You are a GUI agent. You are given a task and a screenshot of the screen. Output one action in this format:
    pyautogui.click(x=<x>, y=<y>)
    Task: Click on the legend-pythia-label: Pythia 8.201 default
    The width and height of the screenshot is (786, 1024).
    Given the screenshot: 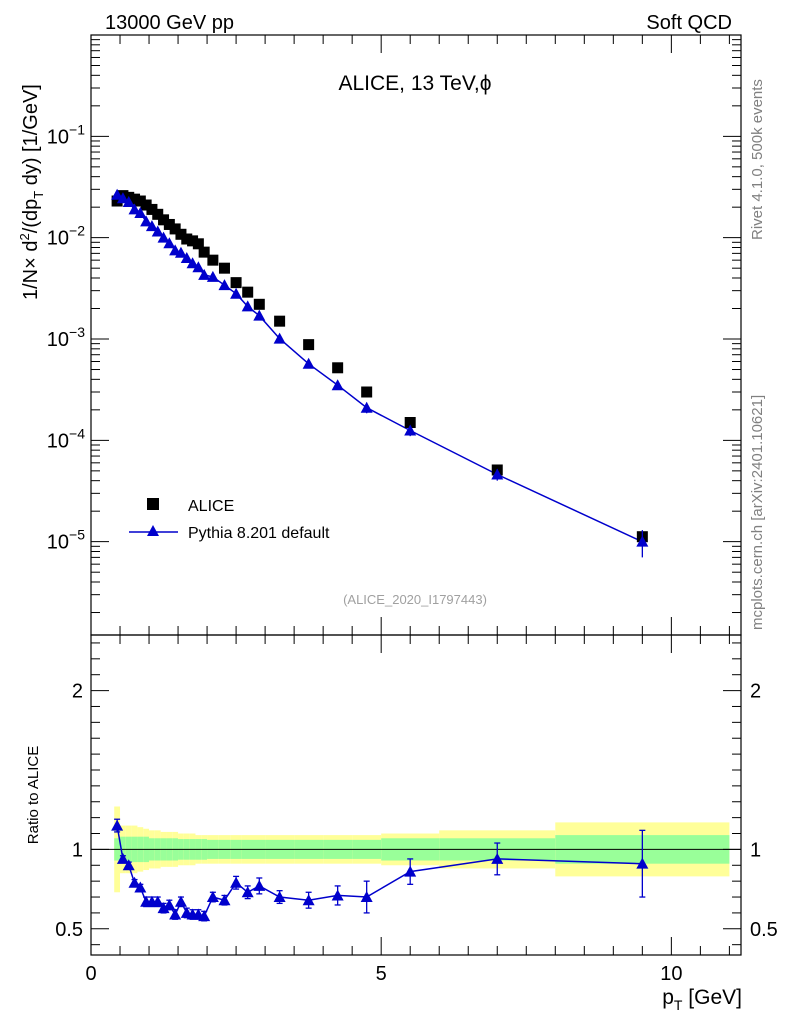 What is the action you would take?
    pyautogui.click(x=259, y=533)
    